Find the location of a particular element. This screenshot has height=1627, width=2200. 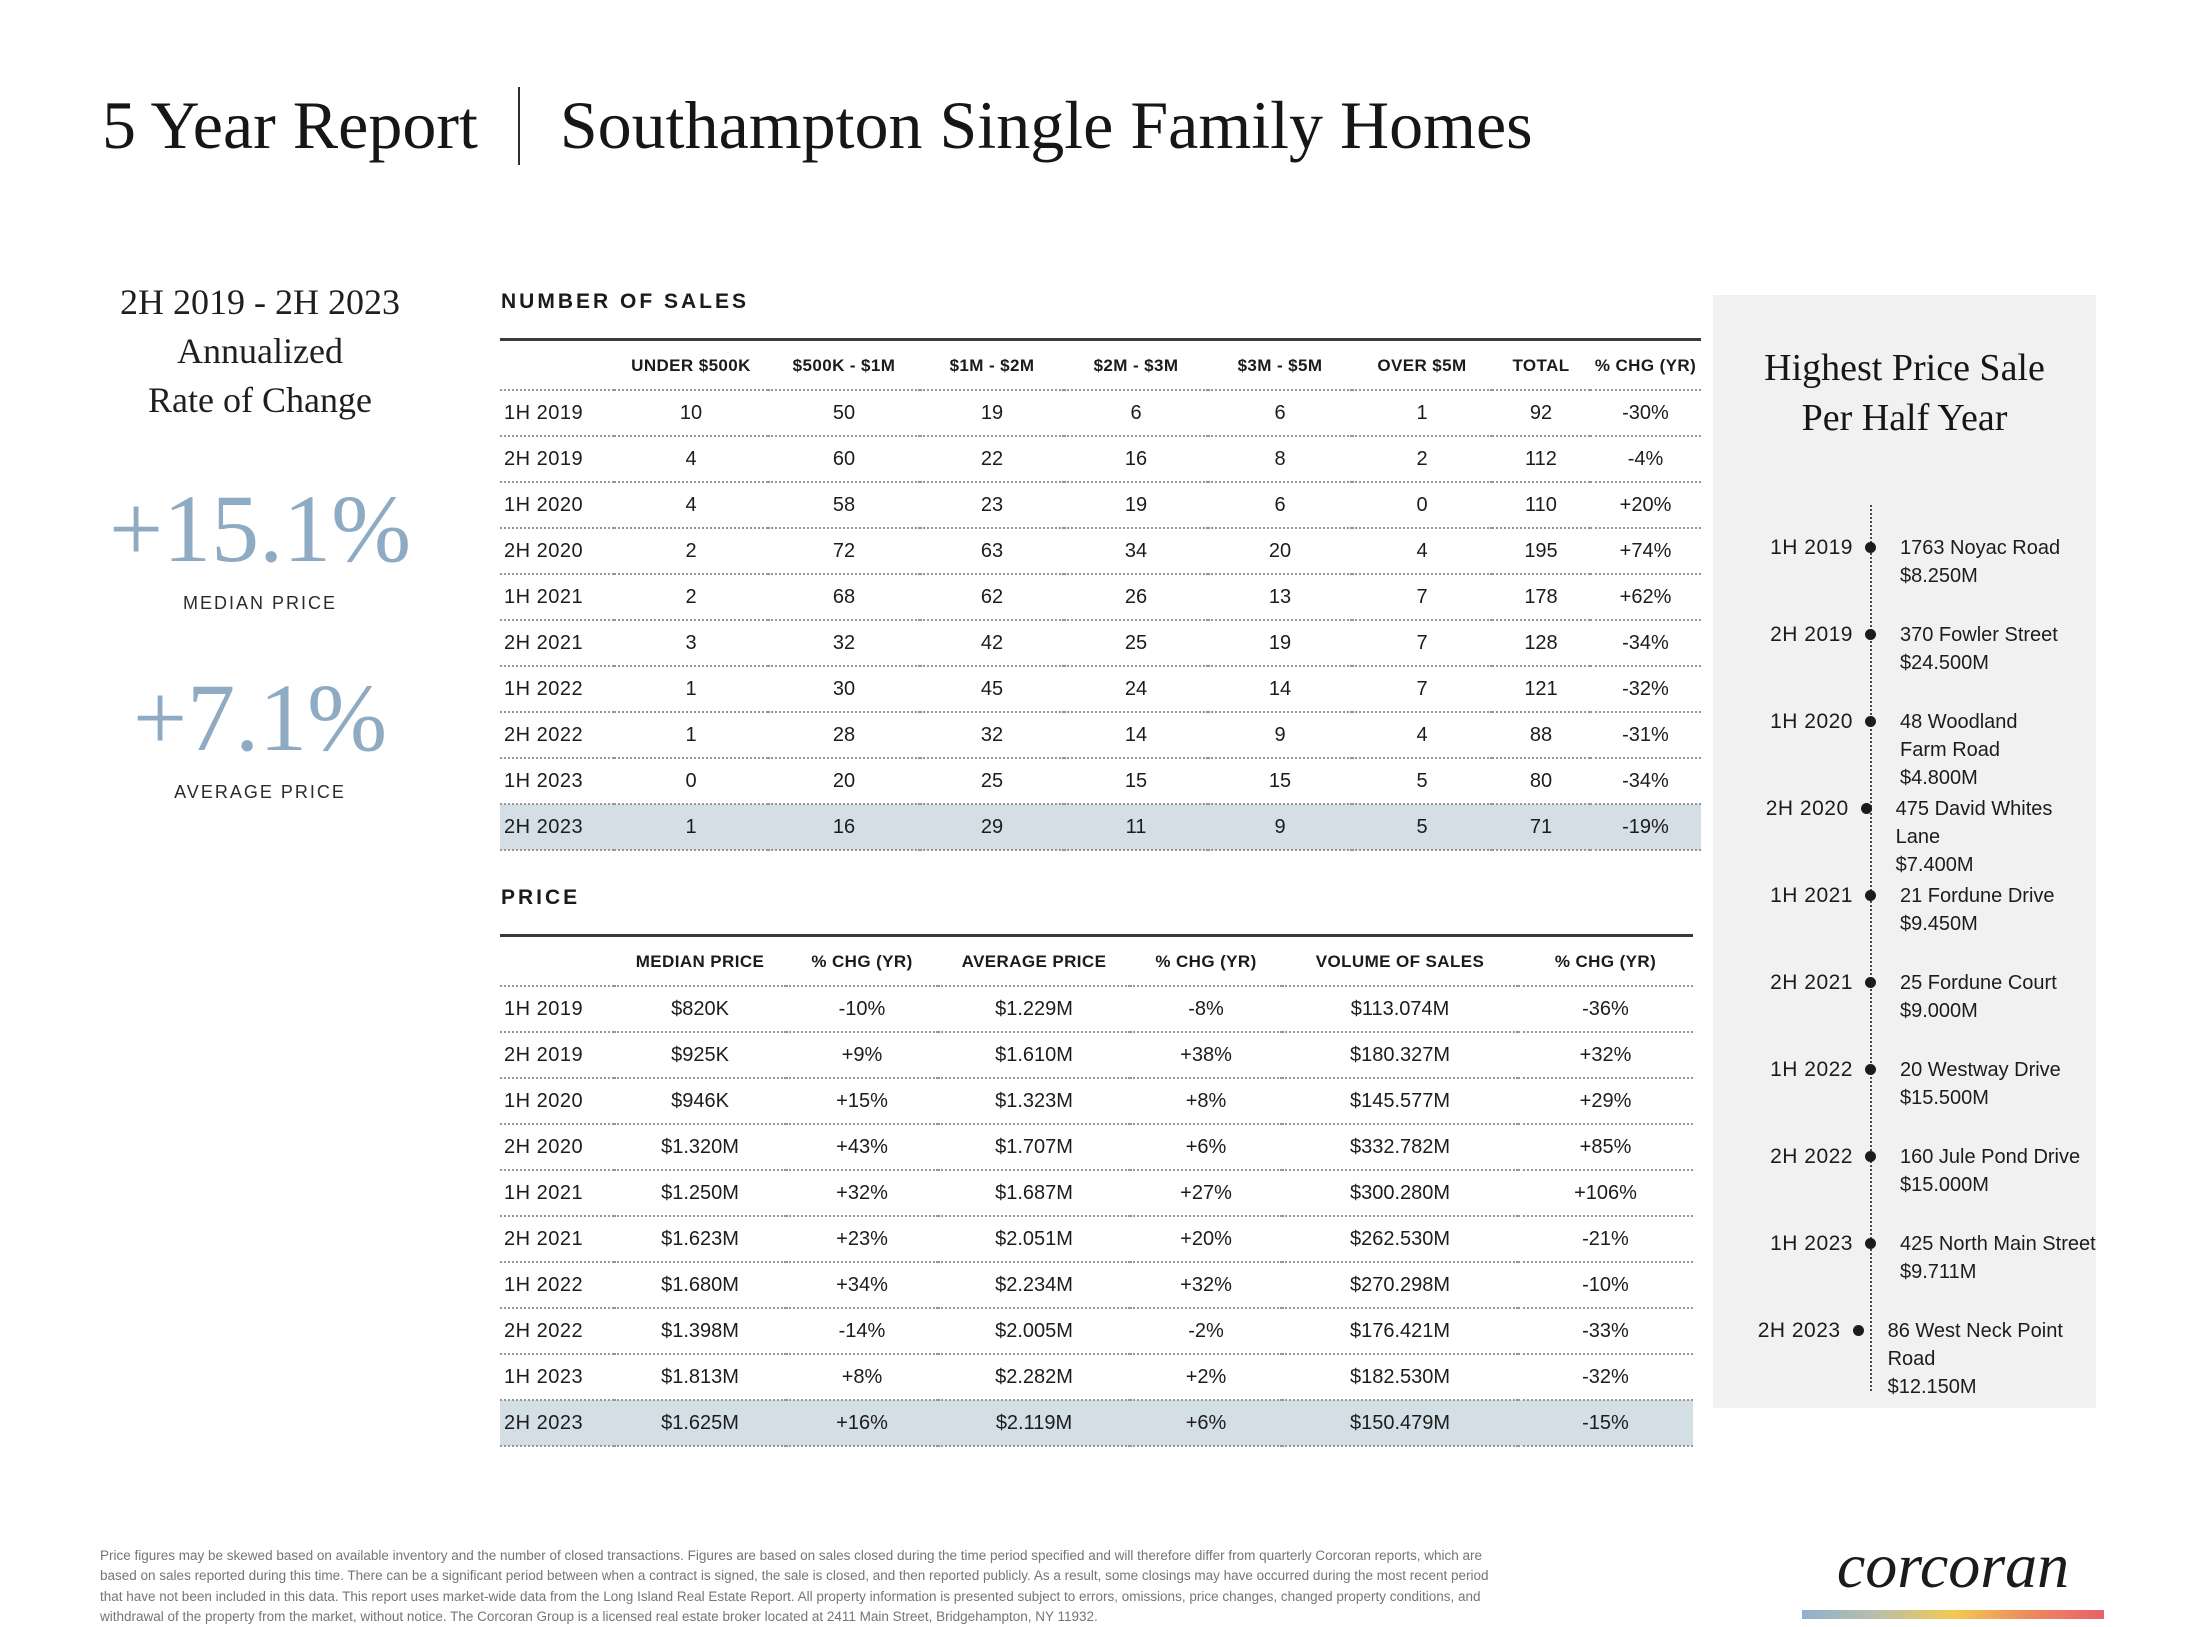

row-period-label: 1H 2022 is located at coordinates (544, 1285).